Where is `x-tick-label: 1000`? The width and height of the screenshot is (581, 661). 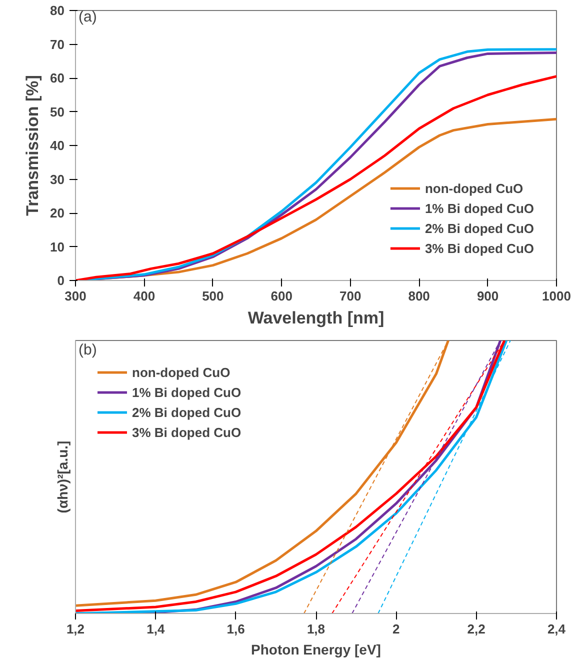 x-tick-label: 1000 is located at coordinates (556, 296).